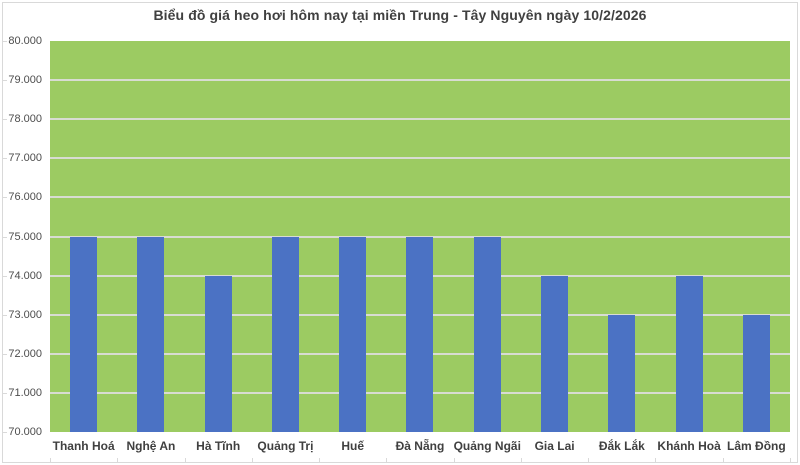 The image size is (800, 465). I want to click on y-tick-label: 73.000, so click(25, 314).